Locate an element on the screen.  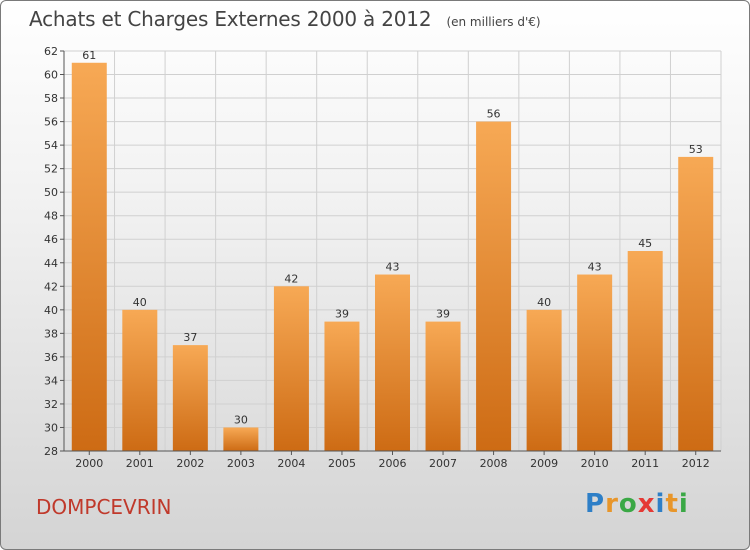
data-label: 56 is located at coordinates (494, 114).